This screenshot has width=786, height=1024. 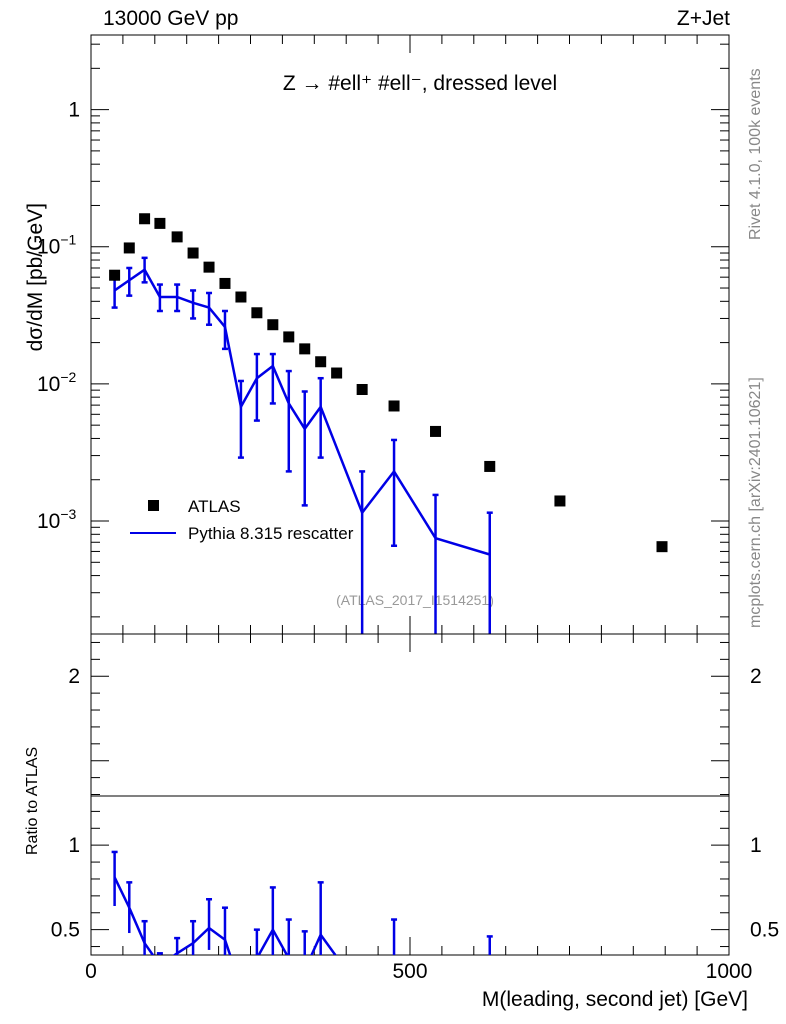 I want to click on main-y-tick-label: 1, so click(x=74, y=110).